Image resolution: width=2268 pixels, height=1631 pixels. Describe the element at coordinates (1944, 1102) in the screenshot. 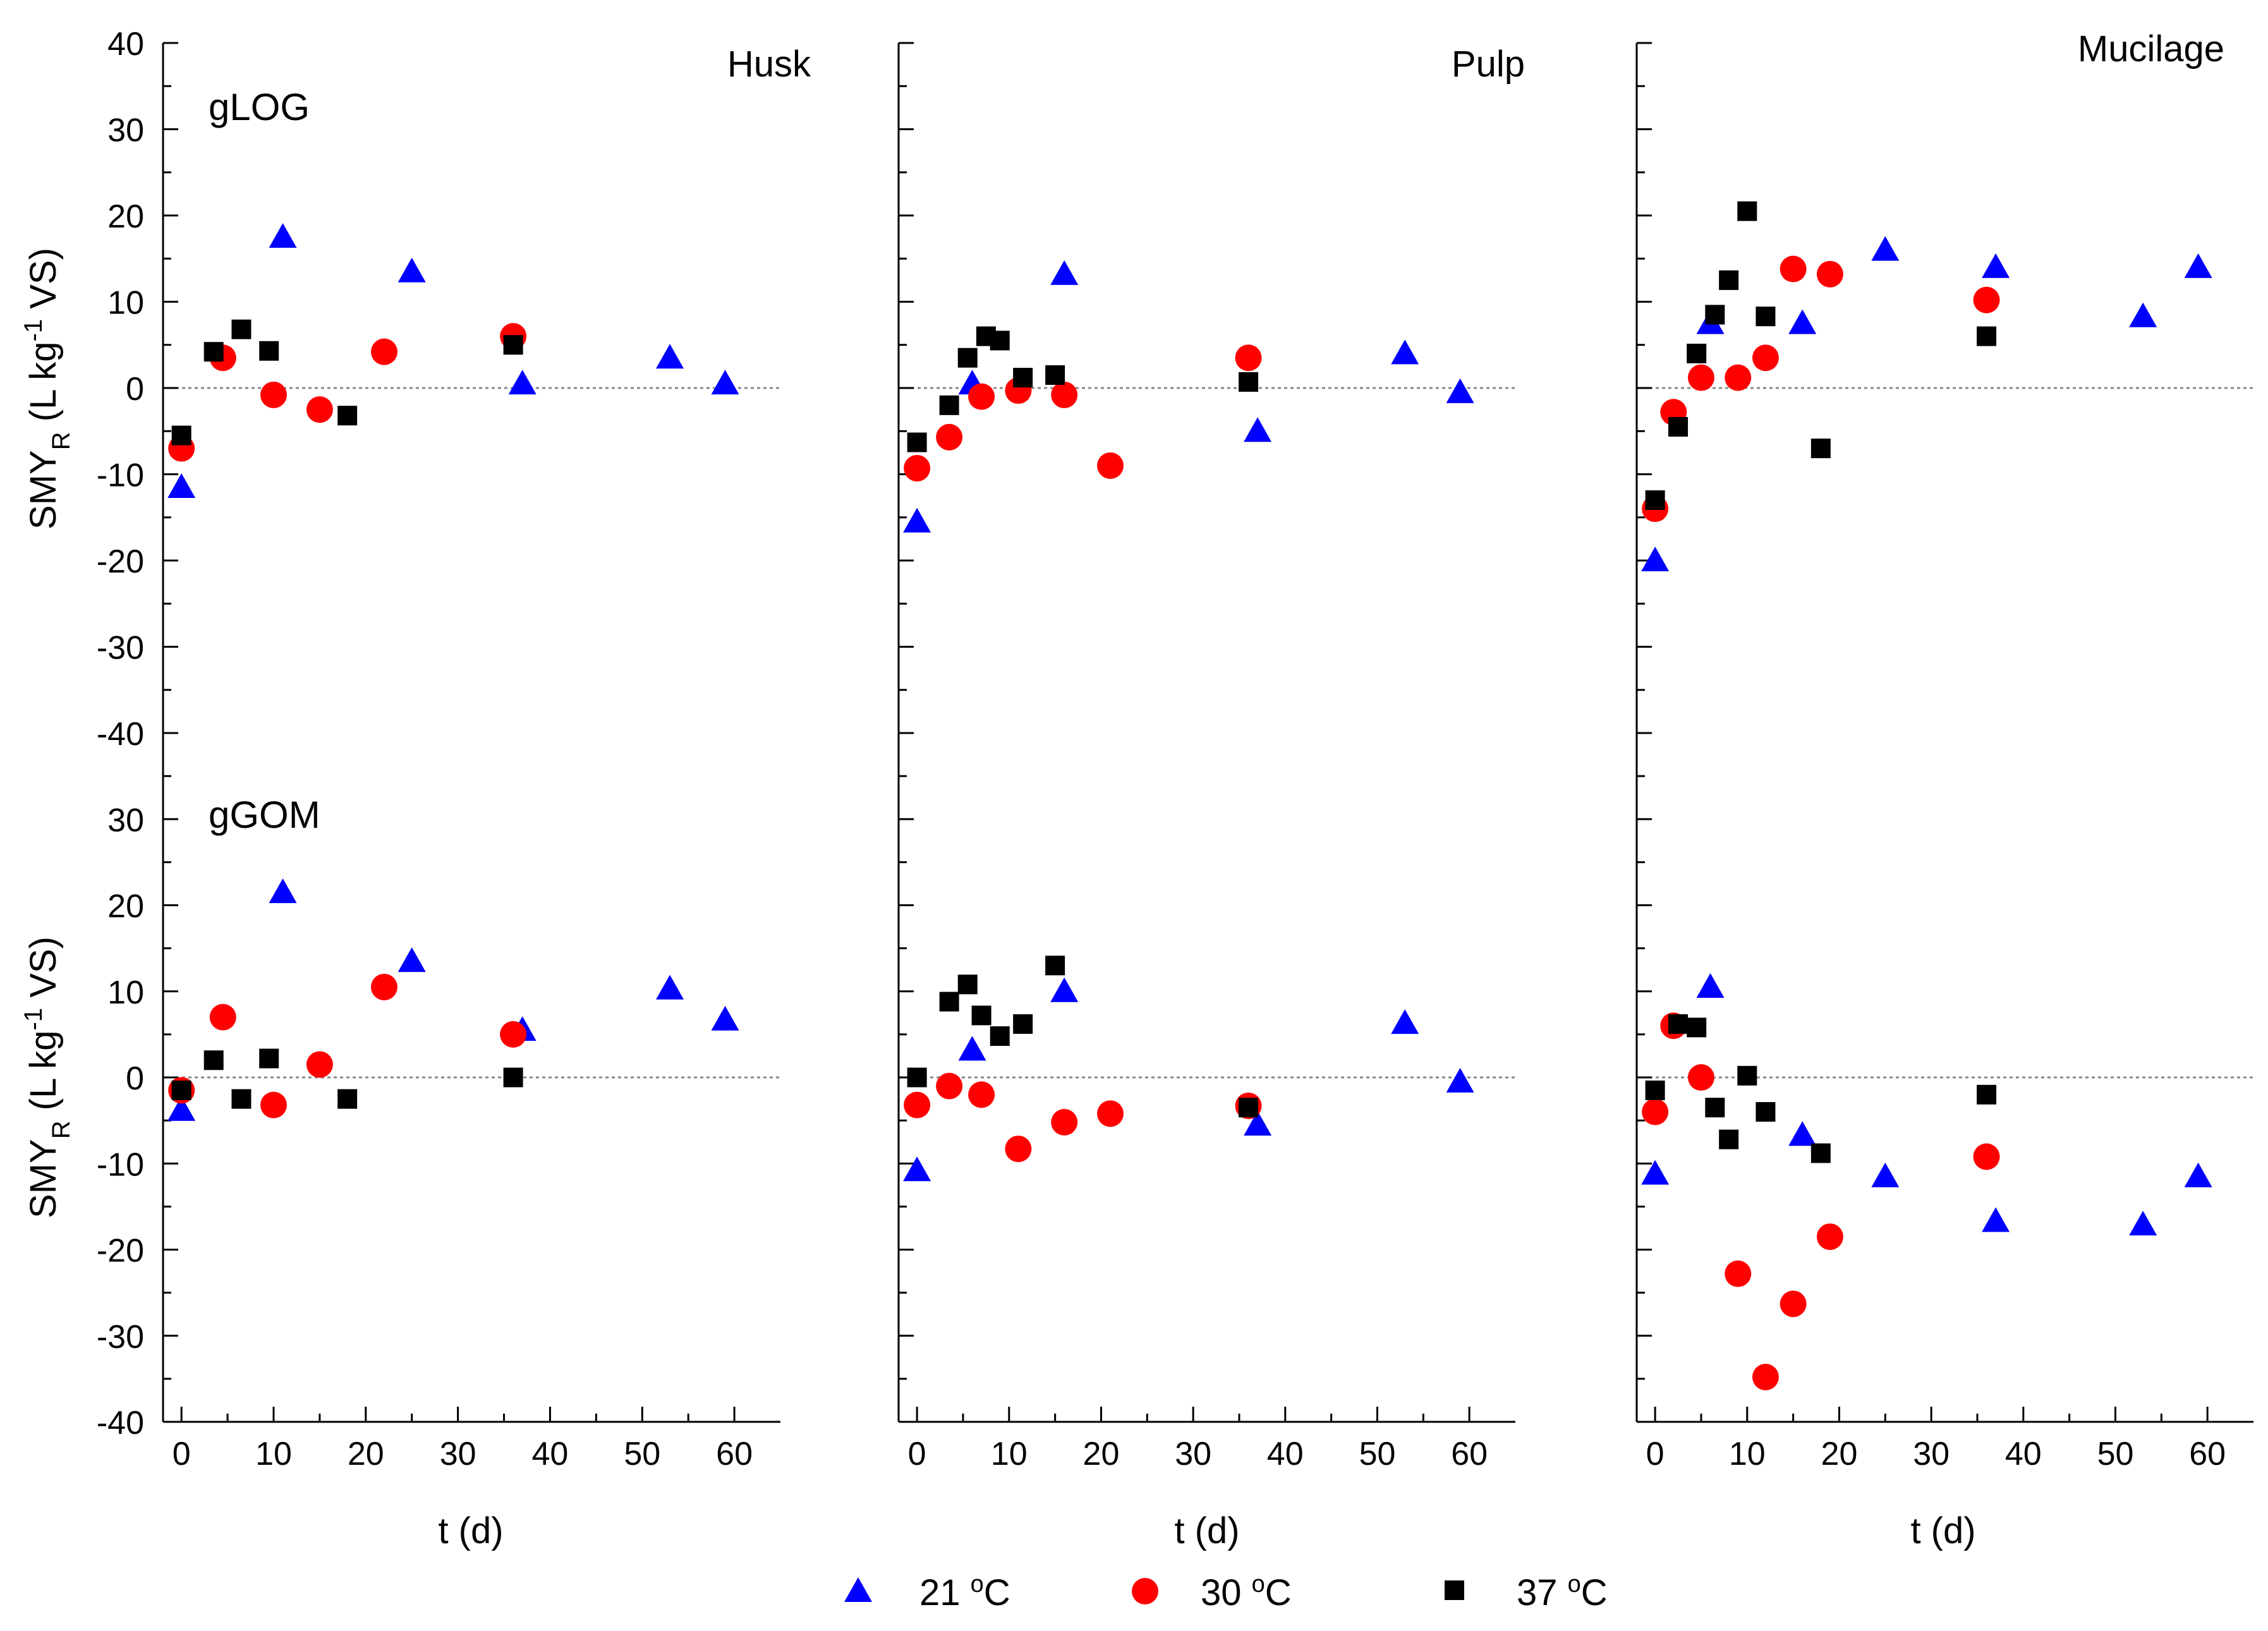

I see `panel-ggom-mucilage: 0 10 20 30 40 50 60` at that location.